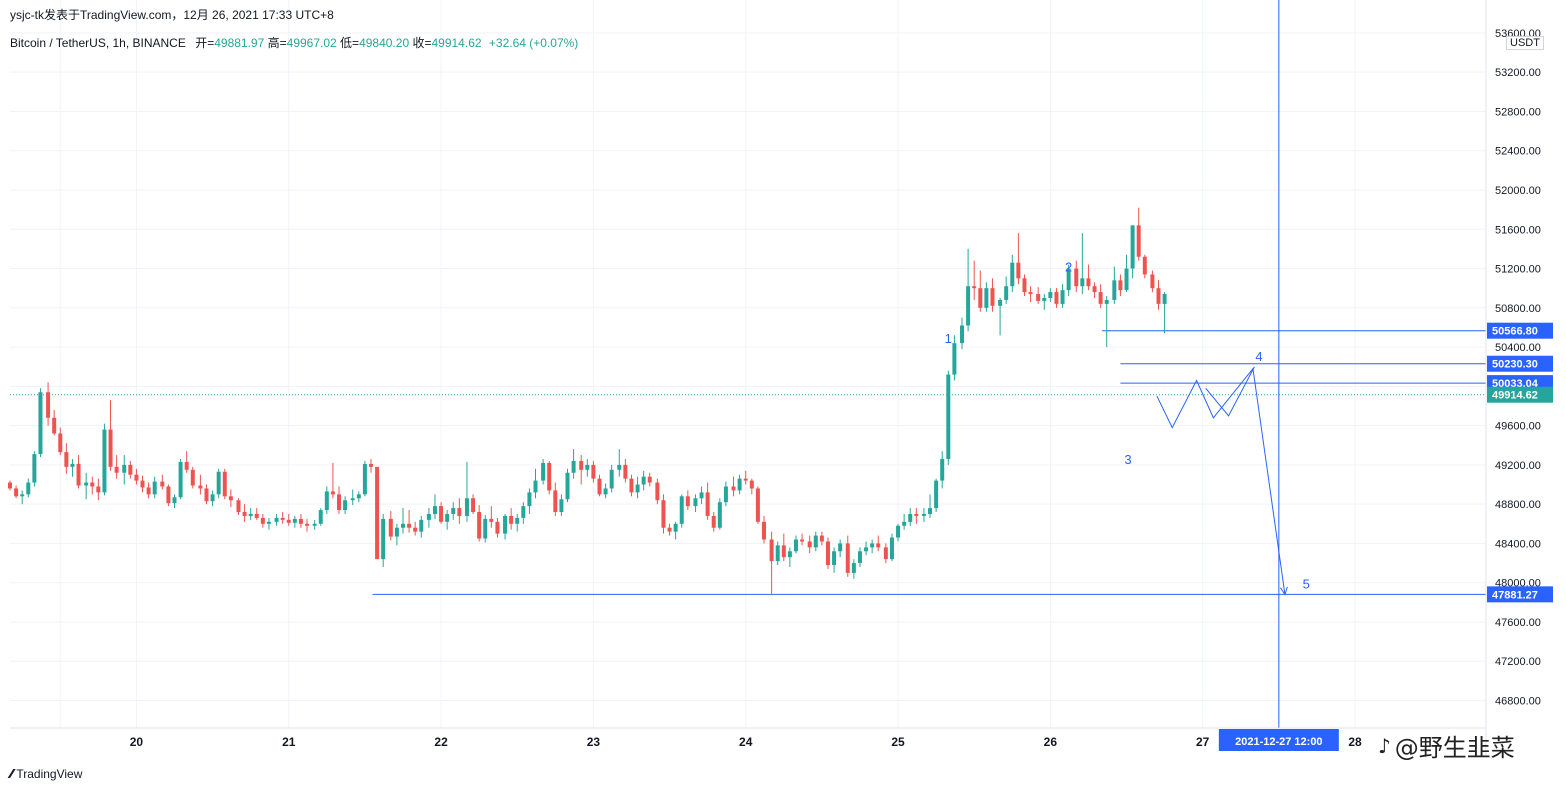 The width and height of the screenshot is (1566, 791). I want to click on y-tick-label: 46800.00, so click(1518, 702).